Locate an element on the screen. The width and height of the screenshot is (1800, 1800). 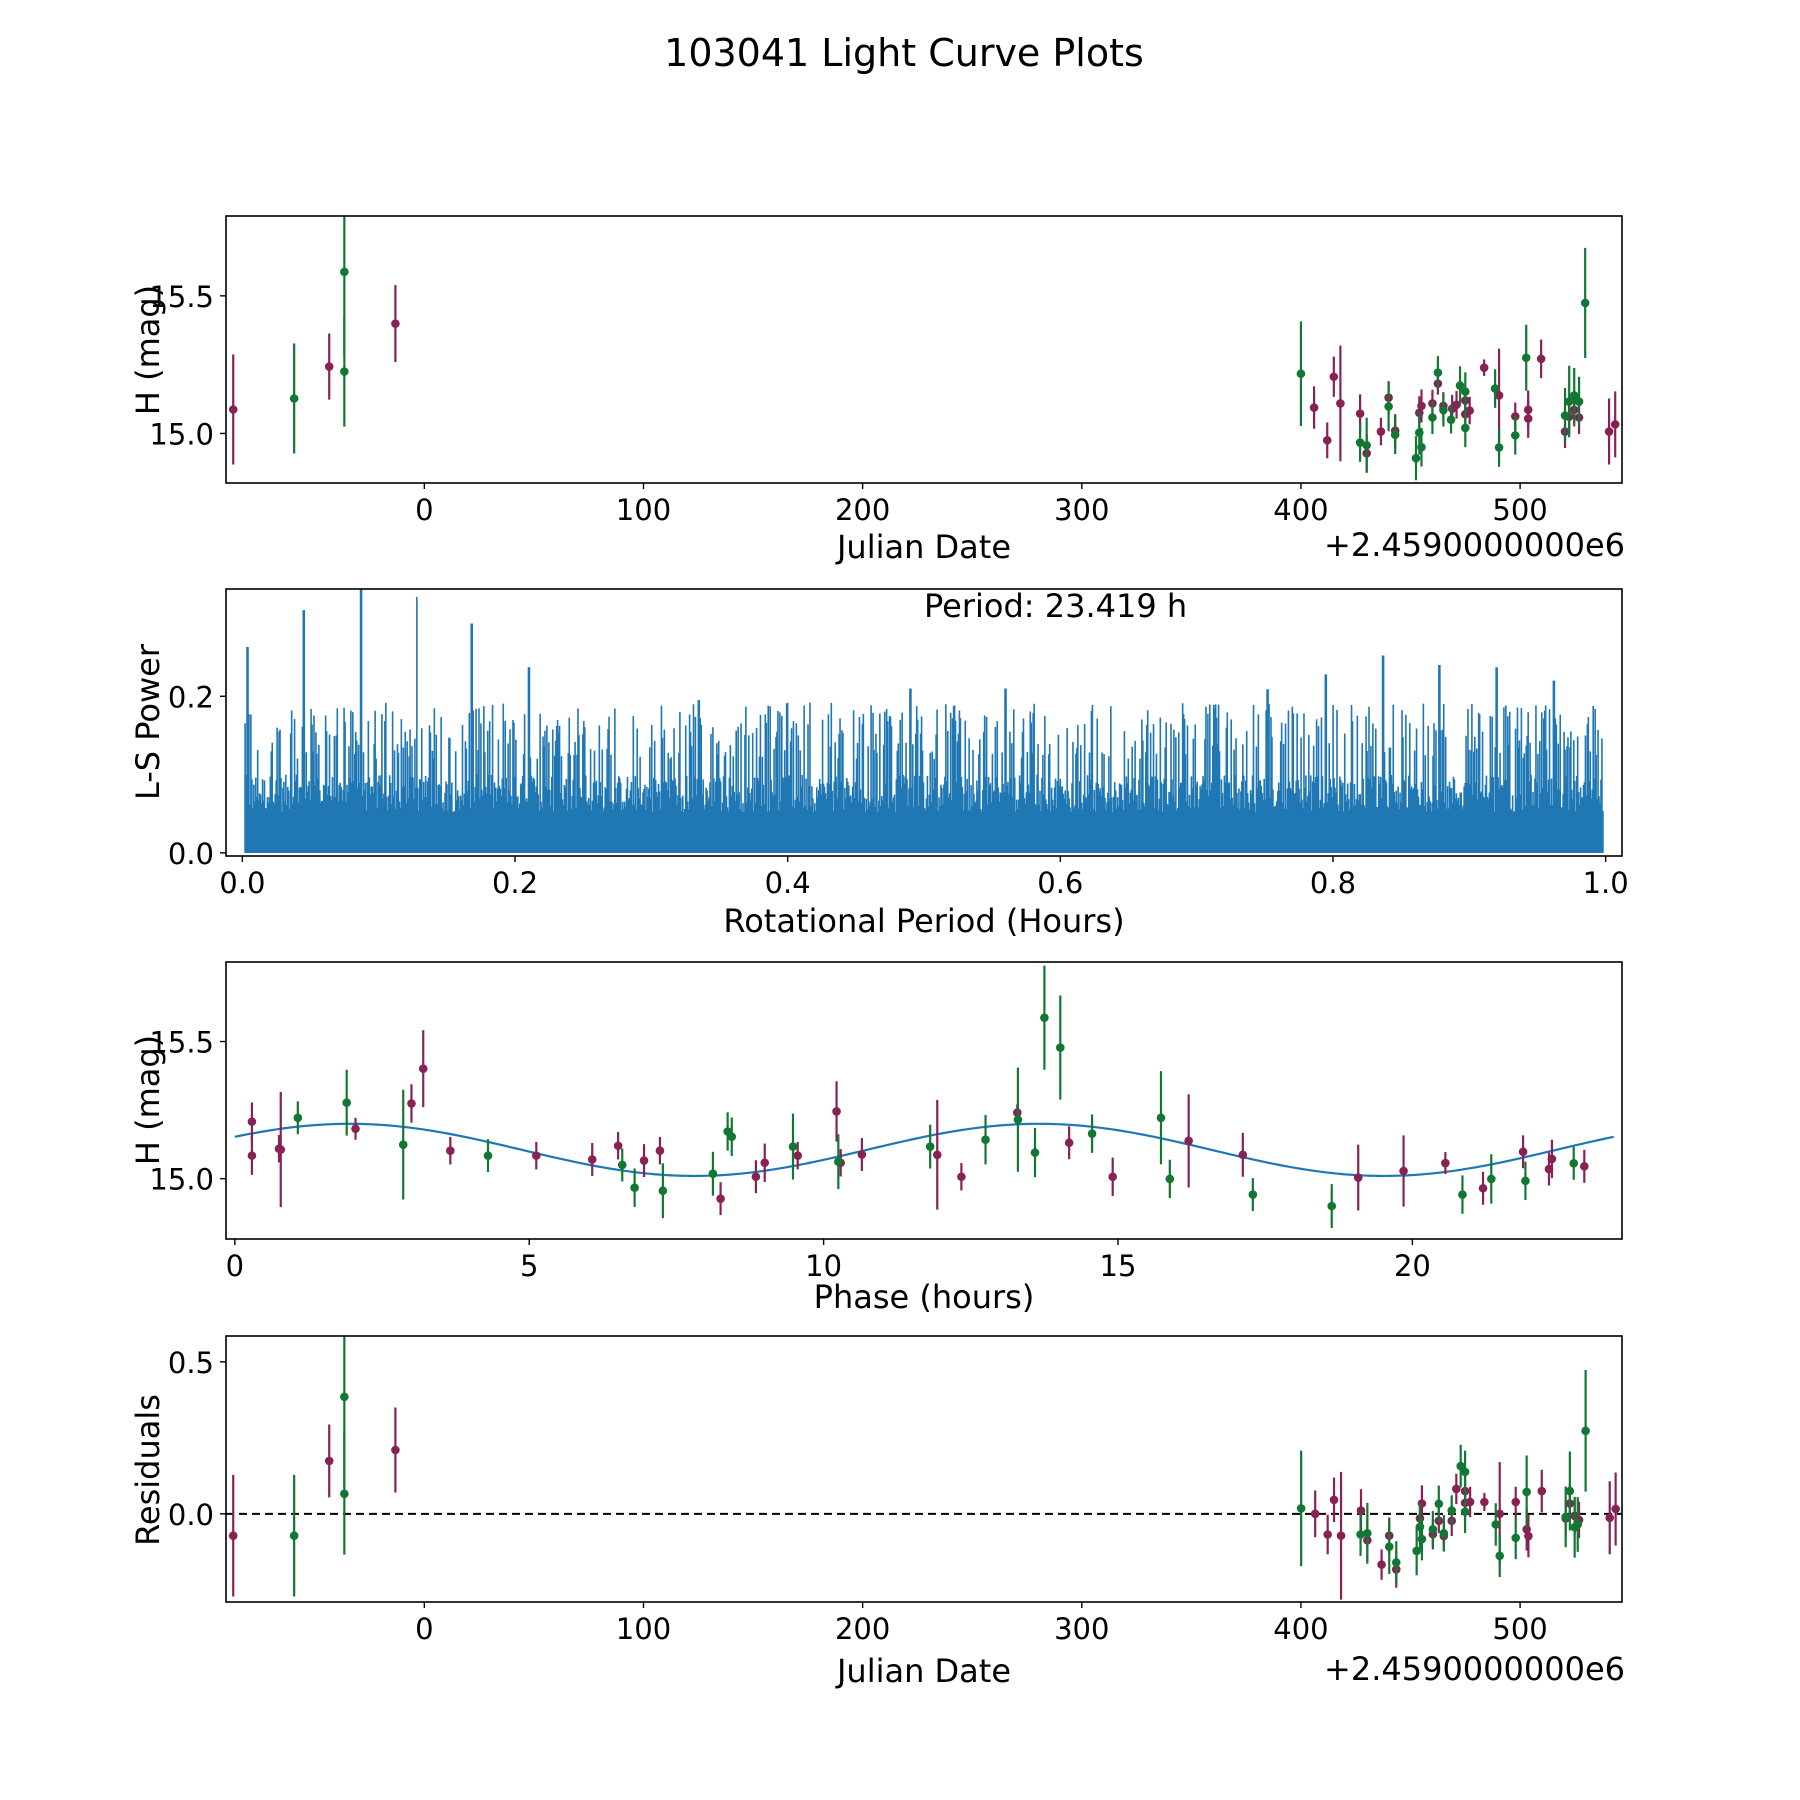
residuals-series-filter-b is located at coordinates (939, 1466).